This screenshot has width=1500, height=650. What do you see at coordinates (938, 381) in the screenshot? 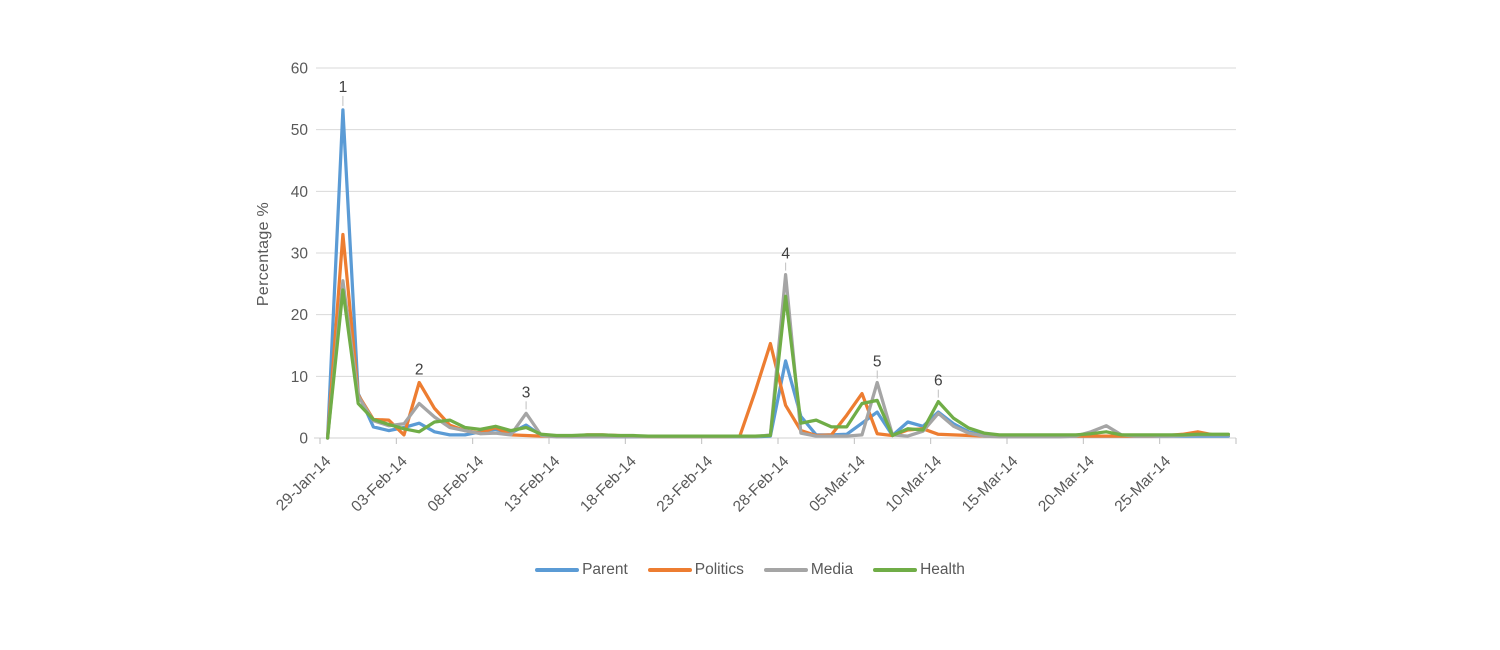
I see `annotation-label-6: 6` at bounding box center [938, 381].